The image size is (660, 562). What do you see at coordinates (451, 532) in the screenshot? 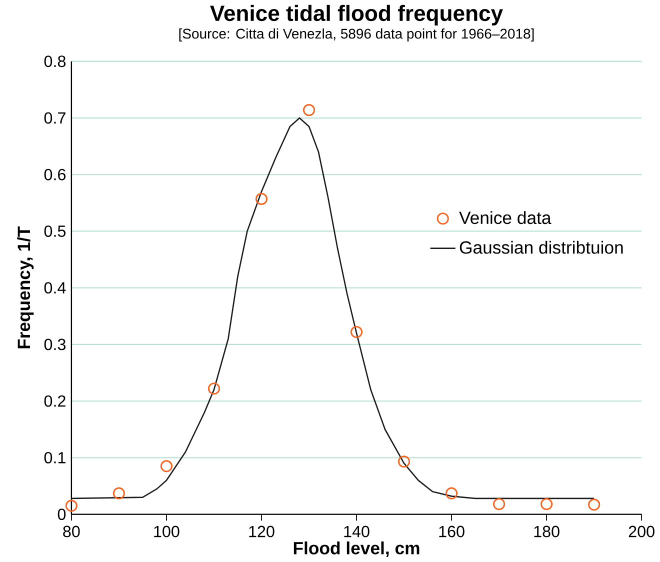
I see `x-tick-label: 160` at bounding box center [451, 532].